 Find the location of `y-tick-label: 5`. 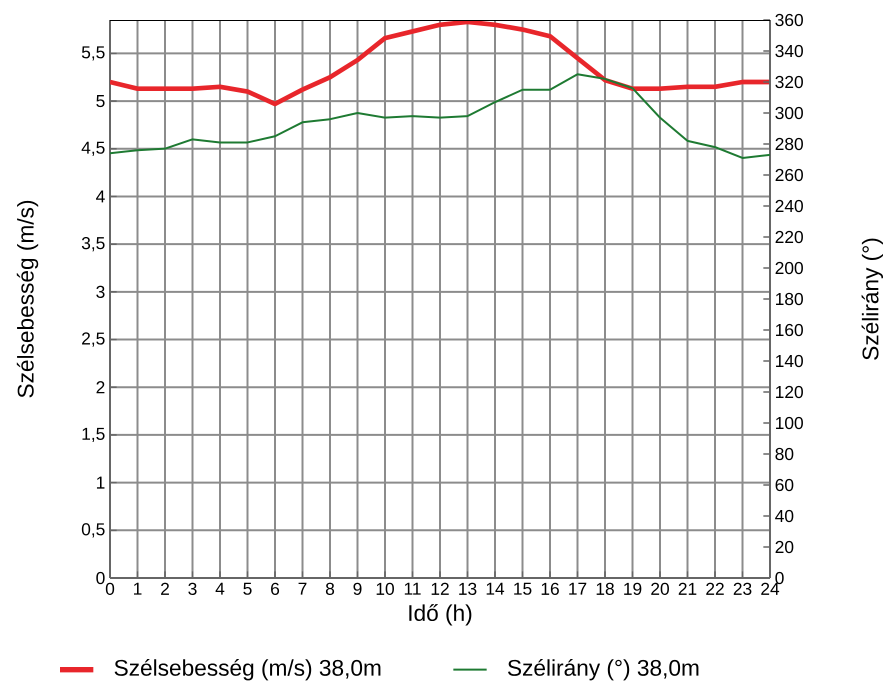

y-tick-label: 5 is located at coordinates (100, 101).